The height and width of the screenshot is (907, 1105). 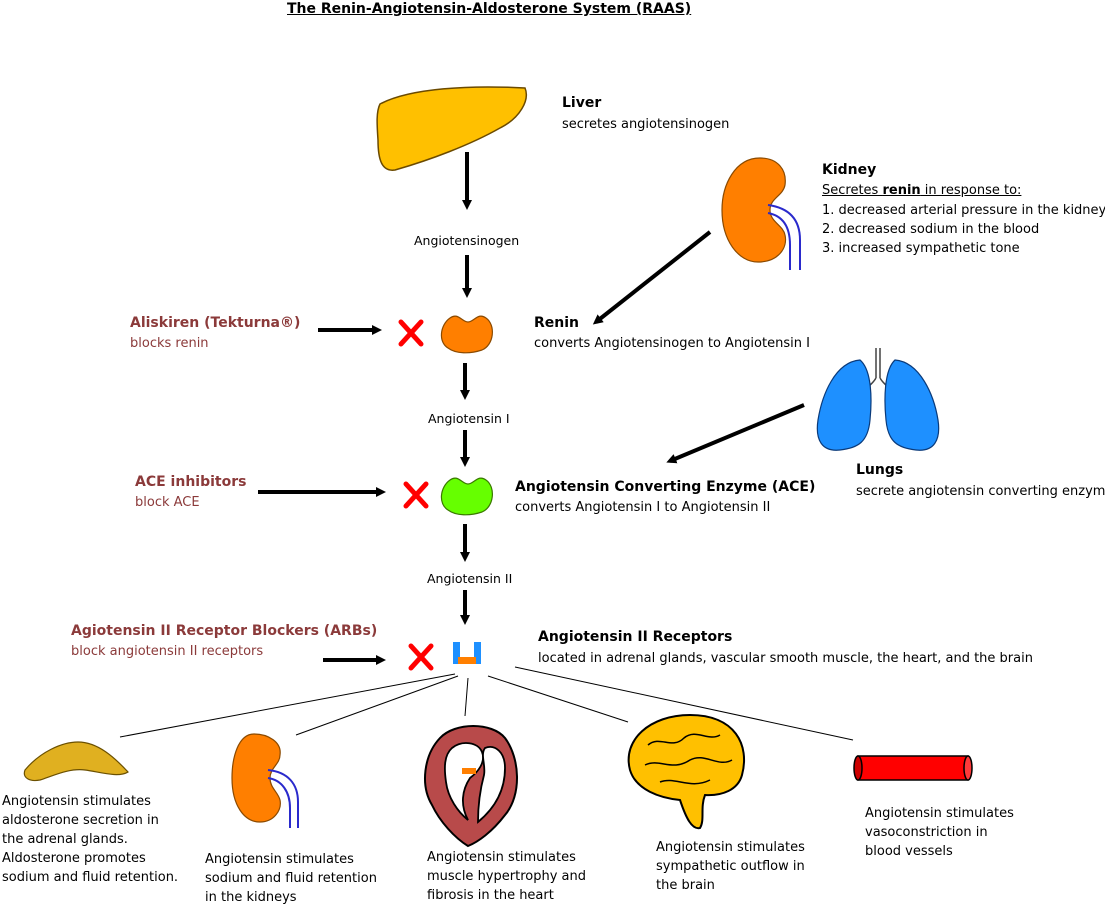 What do you see at coordinates (643, 507) in the screenshot?
I see `ace-desc: converts Angiotensin I to Angiotensin II` at bounding box center [643, 507].